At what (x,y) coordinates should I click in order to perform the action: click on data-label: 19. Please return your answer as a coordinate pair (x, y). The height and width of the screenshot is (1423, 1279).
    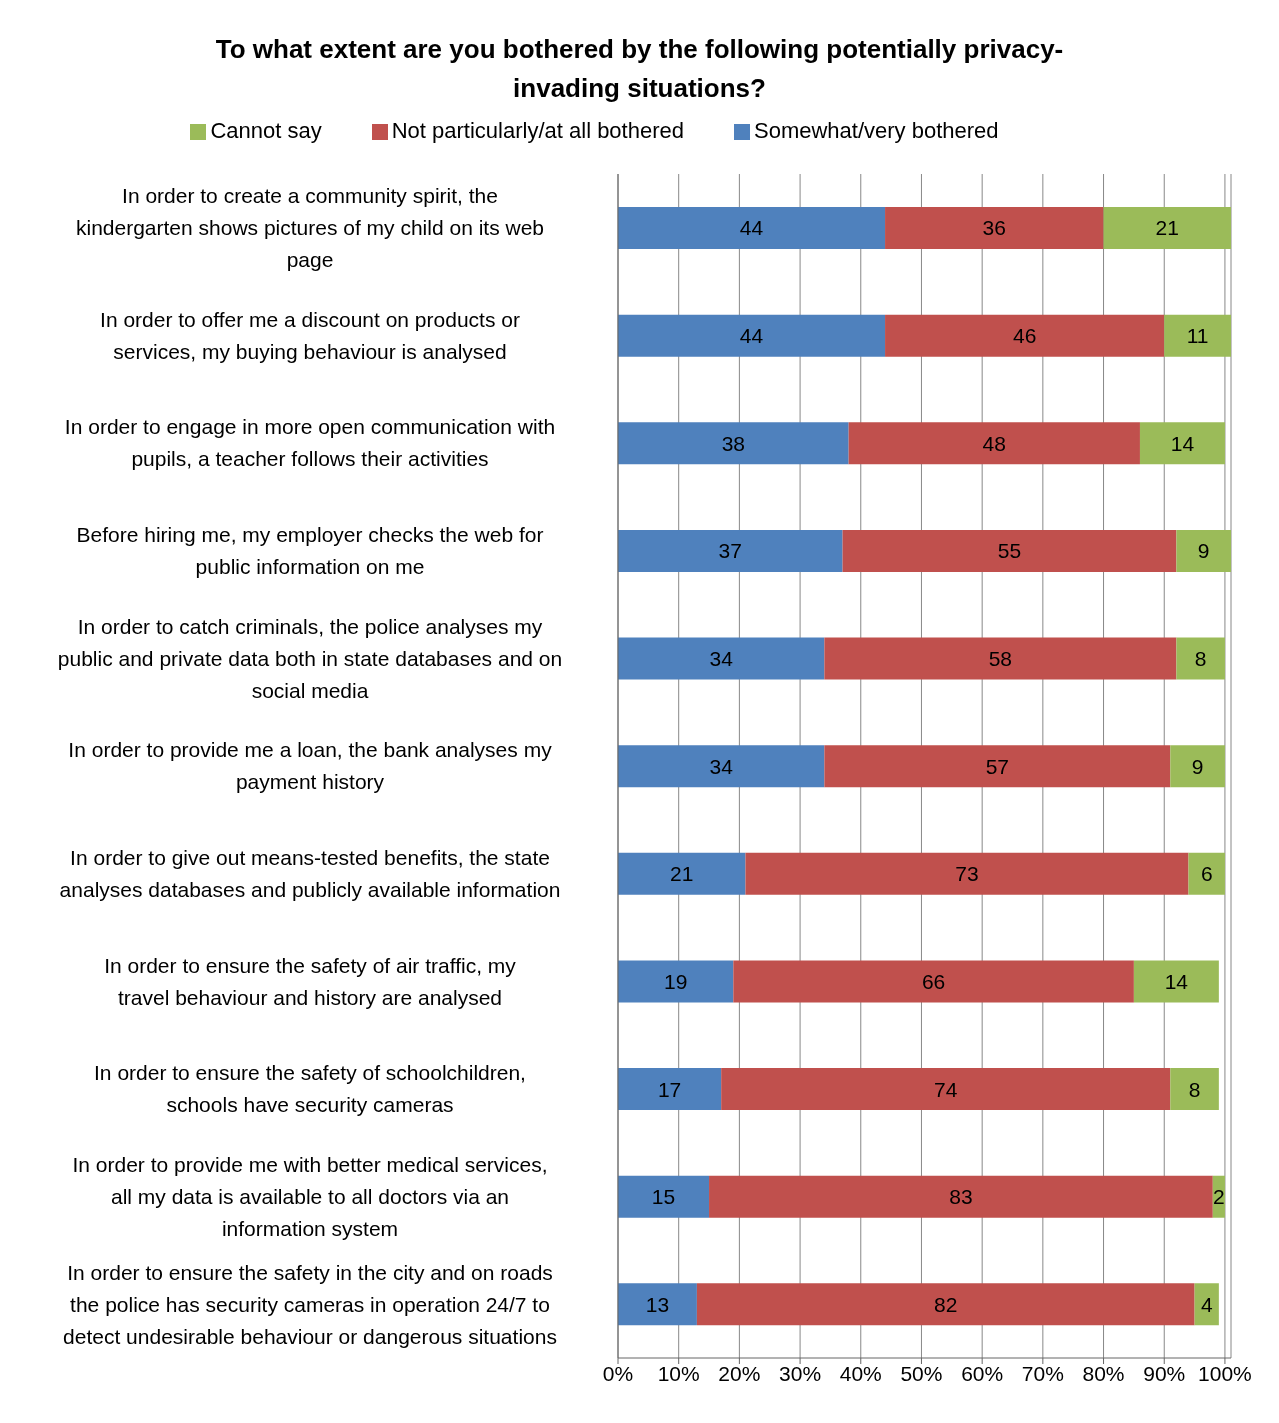
    Looking at the image, I should click on (675, 981).